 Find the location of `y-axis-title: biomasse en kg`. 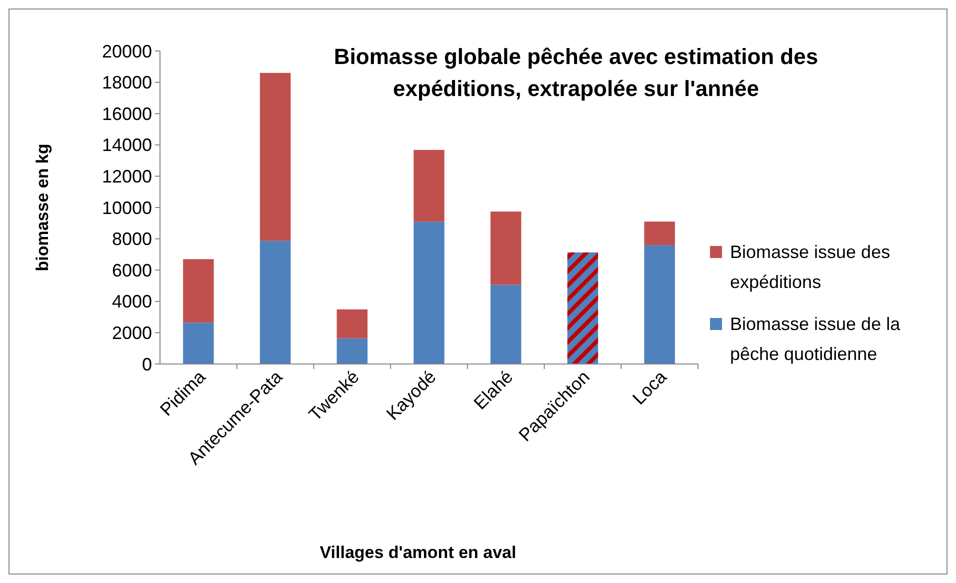

y-axis-title: biomasse en kg is located at coordinates (42, 208).